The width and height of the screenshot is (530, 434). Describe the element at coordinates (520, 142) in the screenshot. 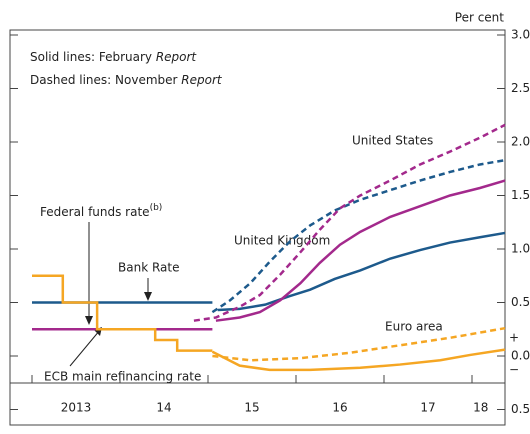

I see `y-tick-label: 2.0` at that location.